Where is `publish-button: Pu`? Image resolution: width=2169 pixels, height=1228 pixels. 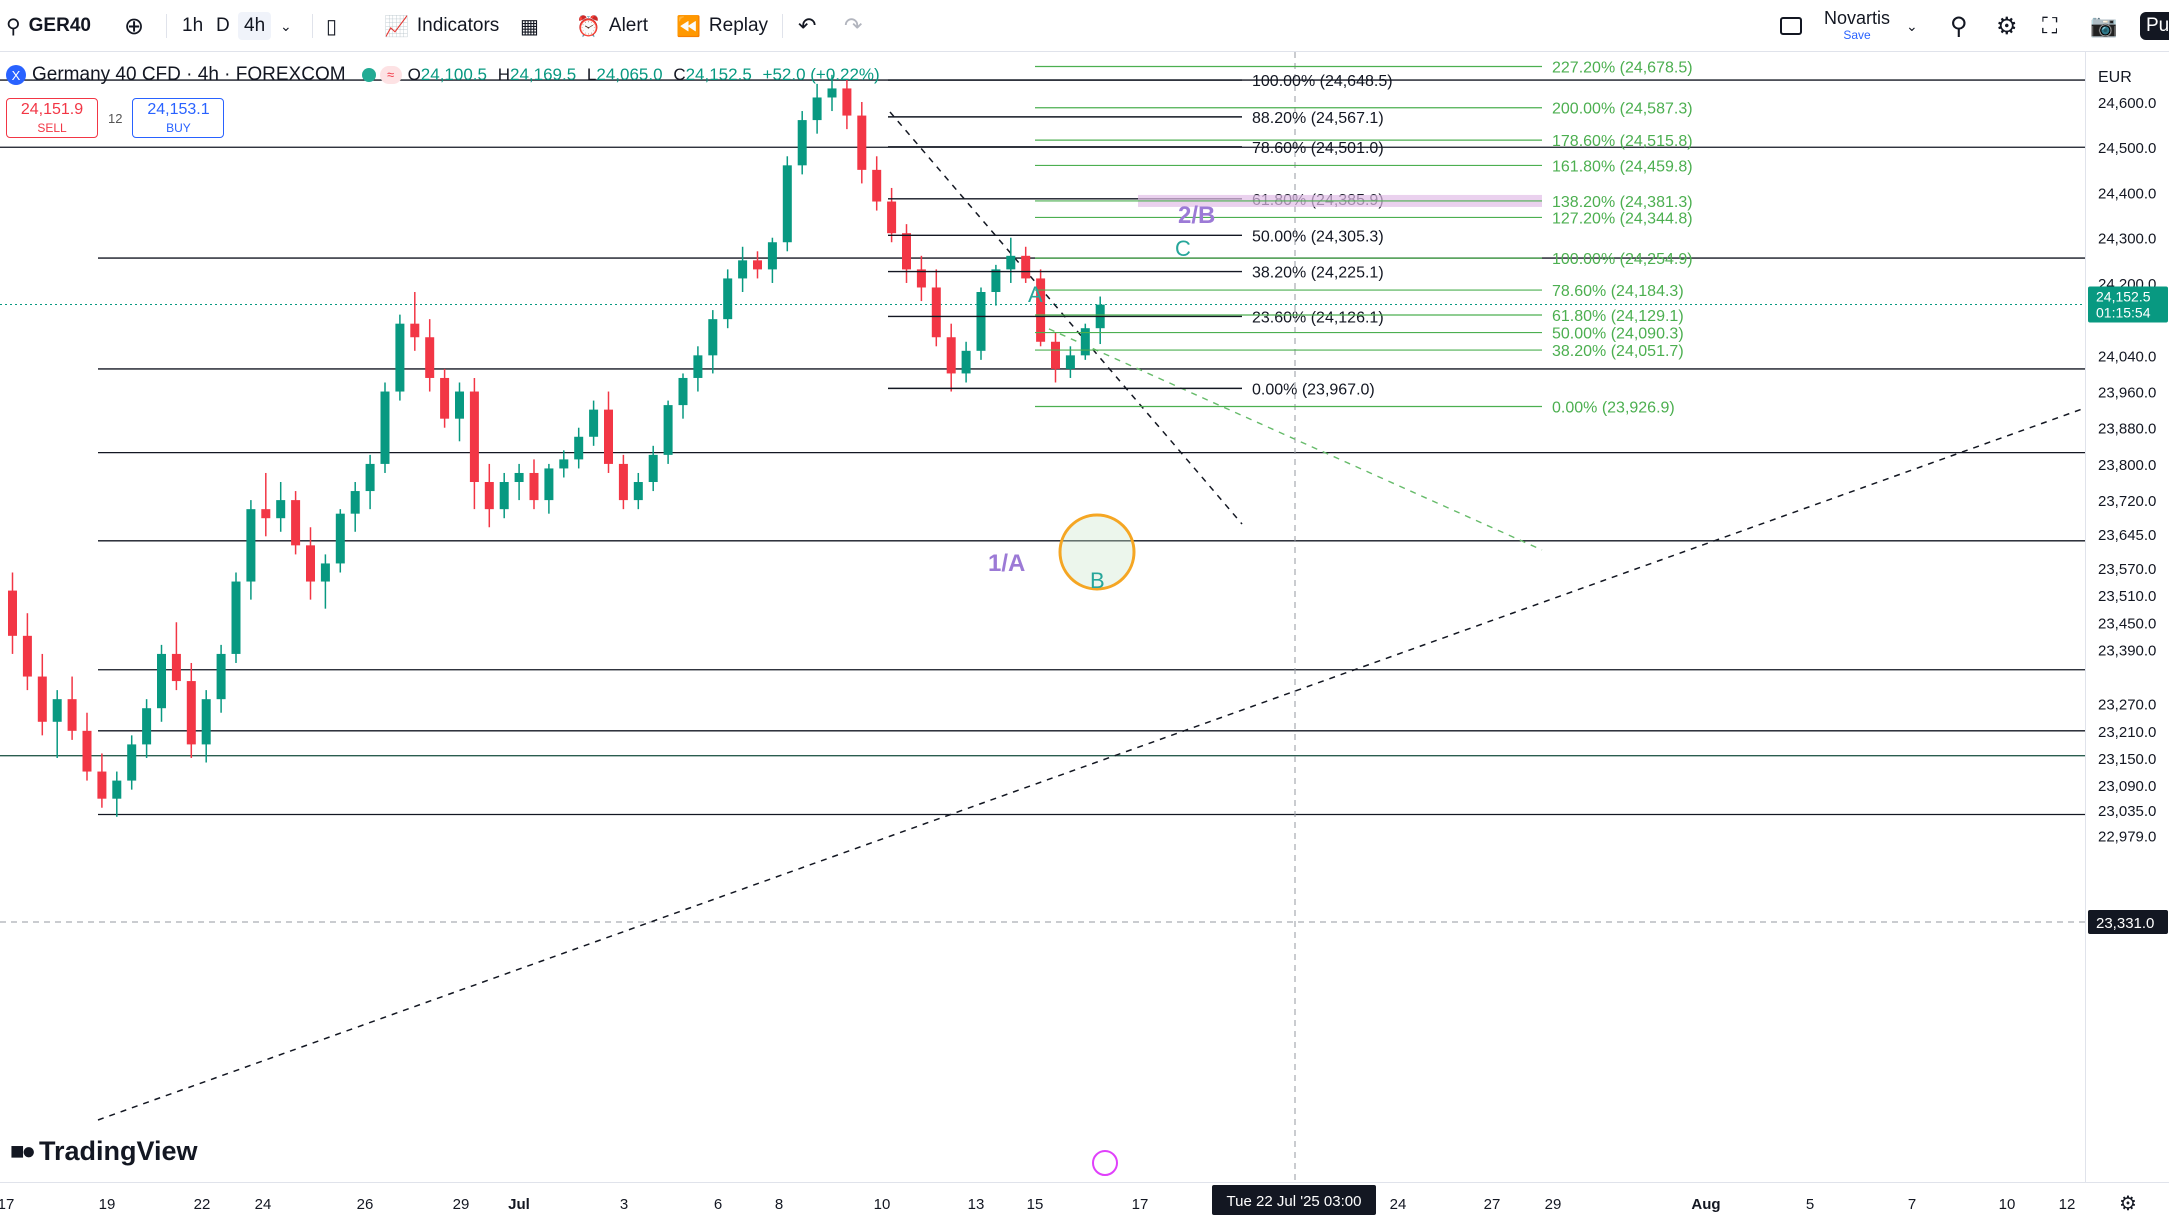 publish-button: Pu is located at coordinates (2154, 26).